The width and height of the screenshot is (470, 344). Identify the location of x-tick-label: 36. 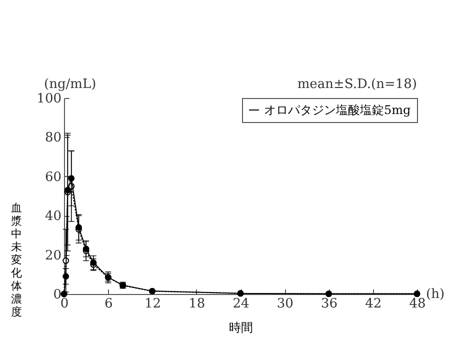
(329, 304).